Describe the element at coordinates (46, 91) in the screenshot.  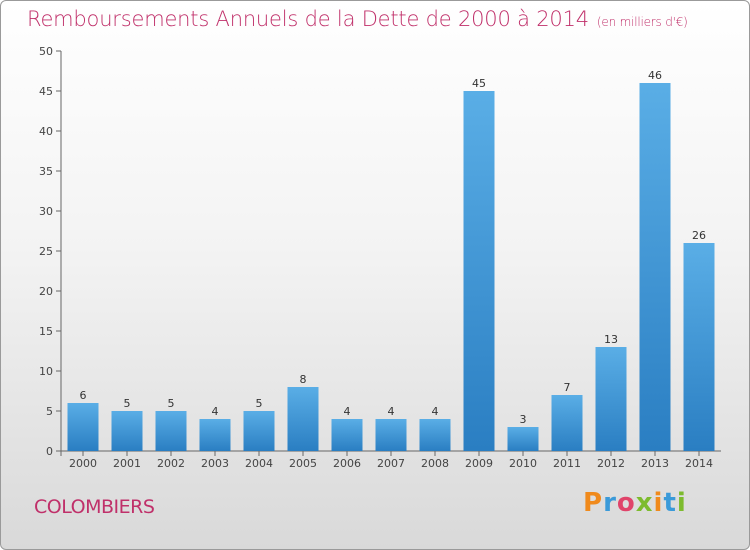
I see `y-tick-label: 45` at that location.